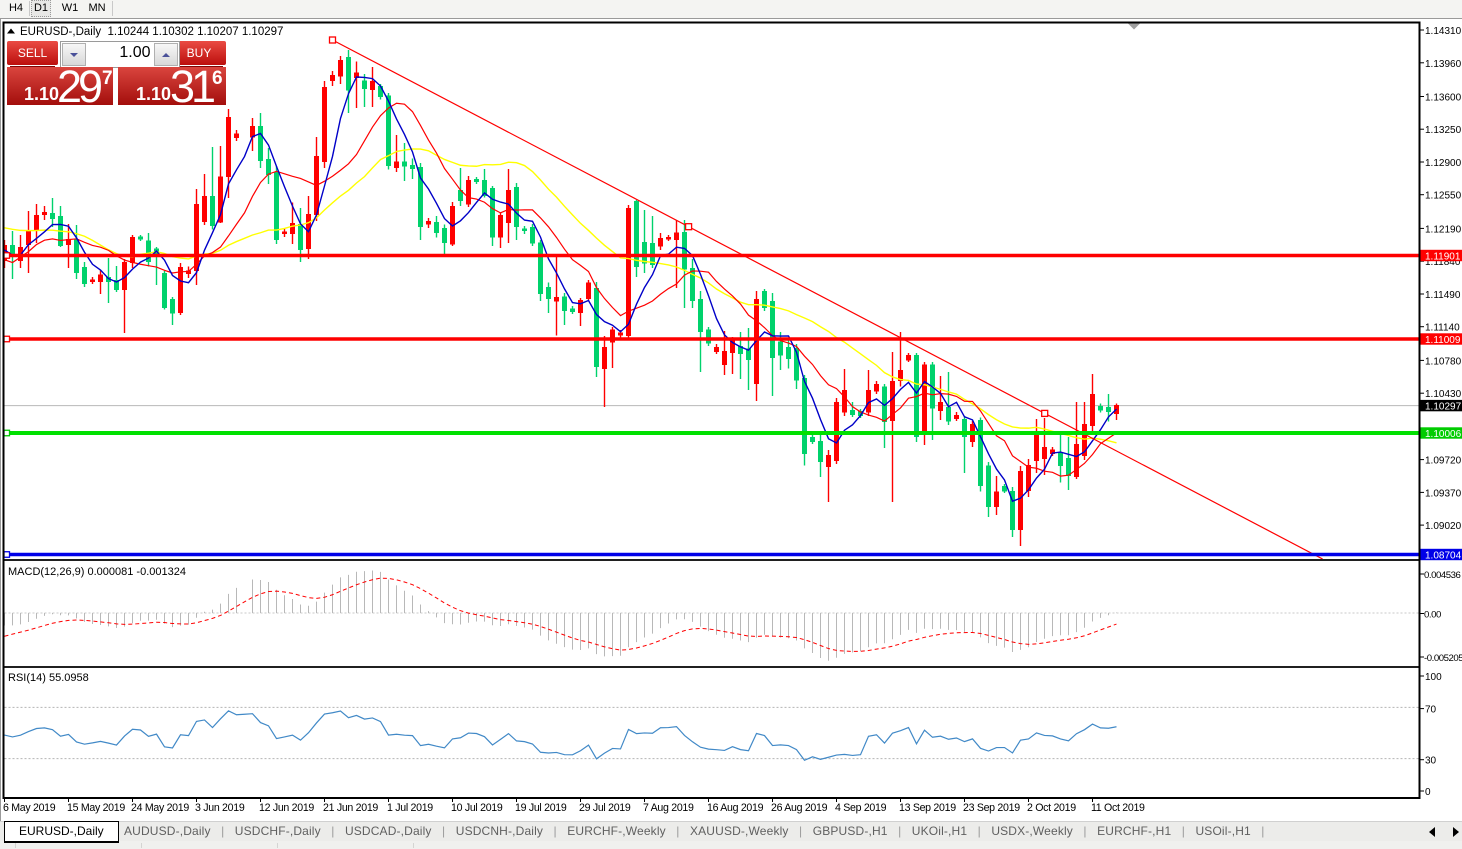  What do you see at coordinates (1428, 792) in the screenshot?
I see `svg-text: 0` at bounding box center [1428, 792].